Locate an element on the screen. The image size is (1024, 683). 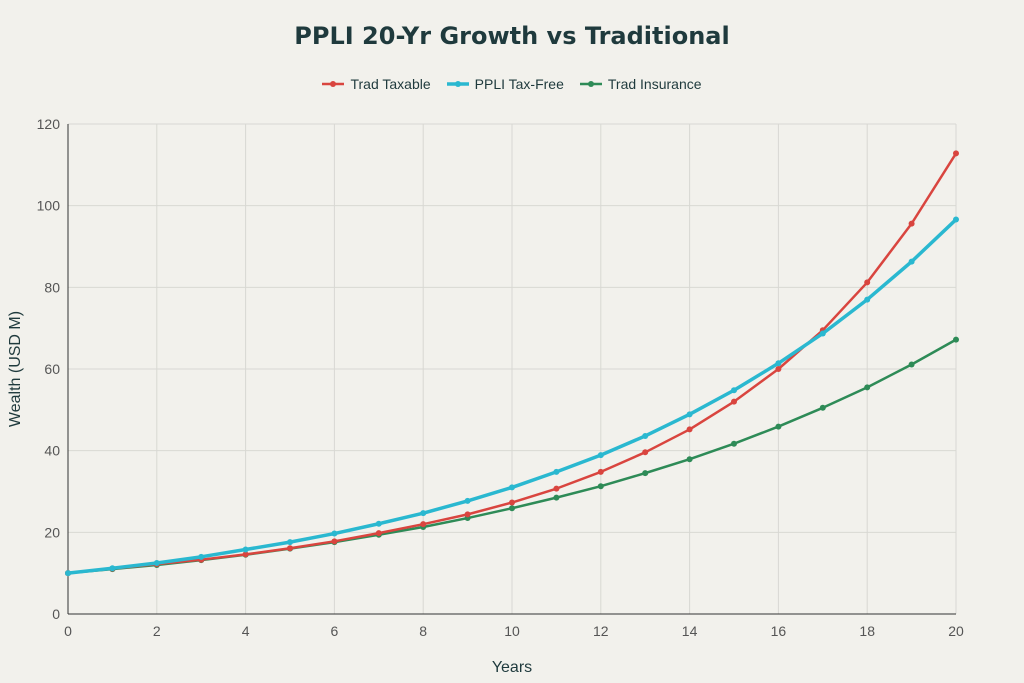
x-tick-label: 2 is located at coordinates (157, 631).